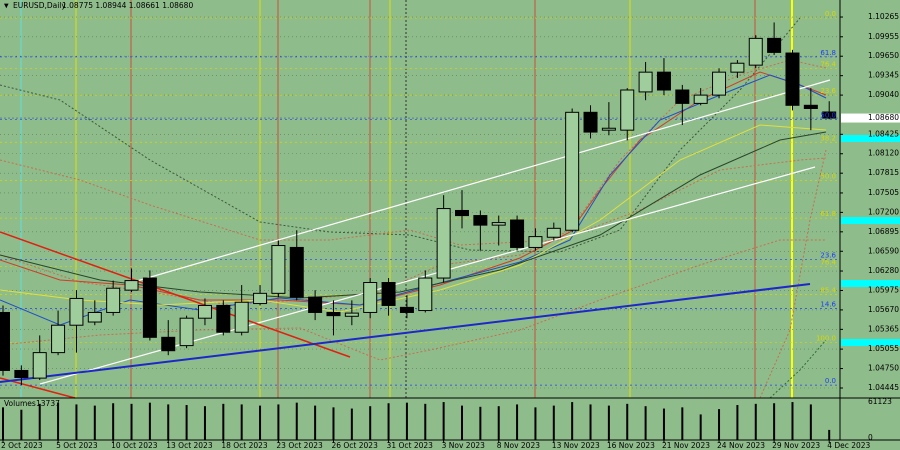 Image resolution: width=900 pixels, height=450 pixels. What do you see at coordinates (6, 6) in the screenshot?
I see `header-arrow: ▼` at bounding box center [6, 6].